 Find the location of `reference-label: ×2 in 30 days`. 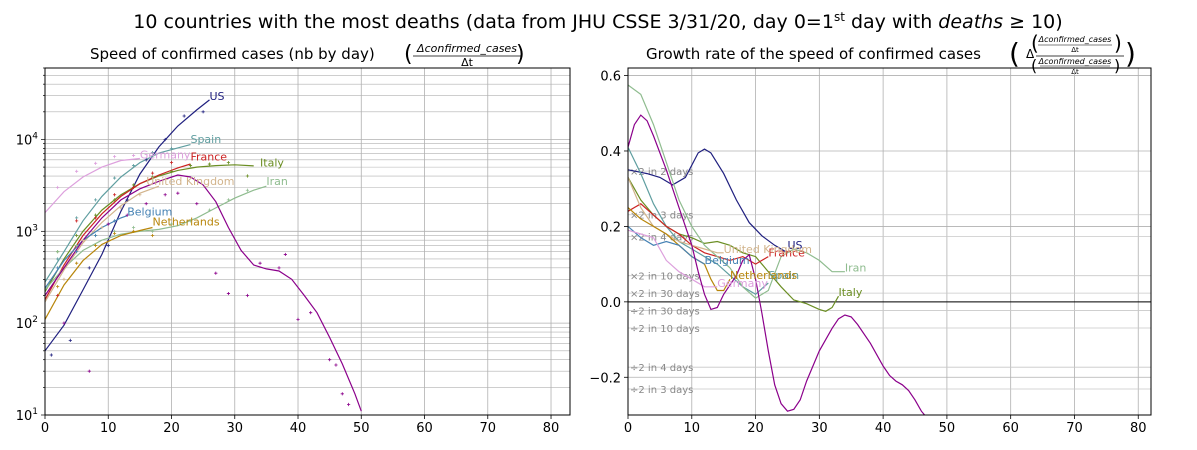

reference-label: ×2 in 30 days is located at coordinates (665, 294).